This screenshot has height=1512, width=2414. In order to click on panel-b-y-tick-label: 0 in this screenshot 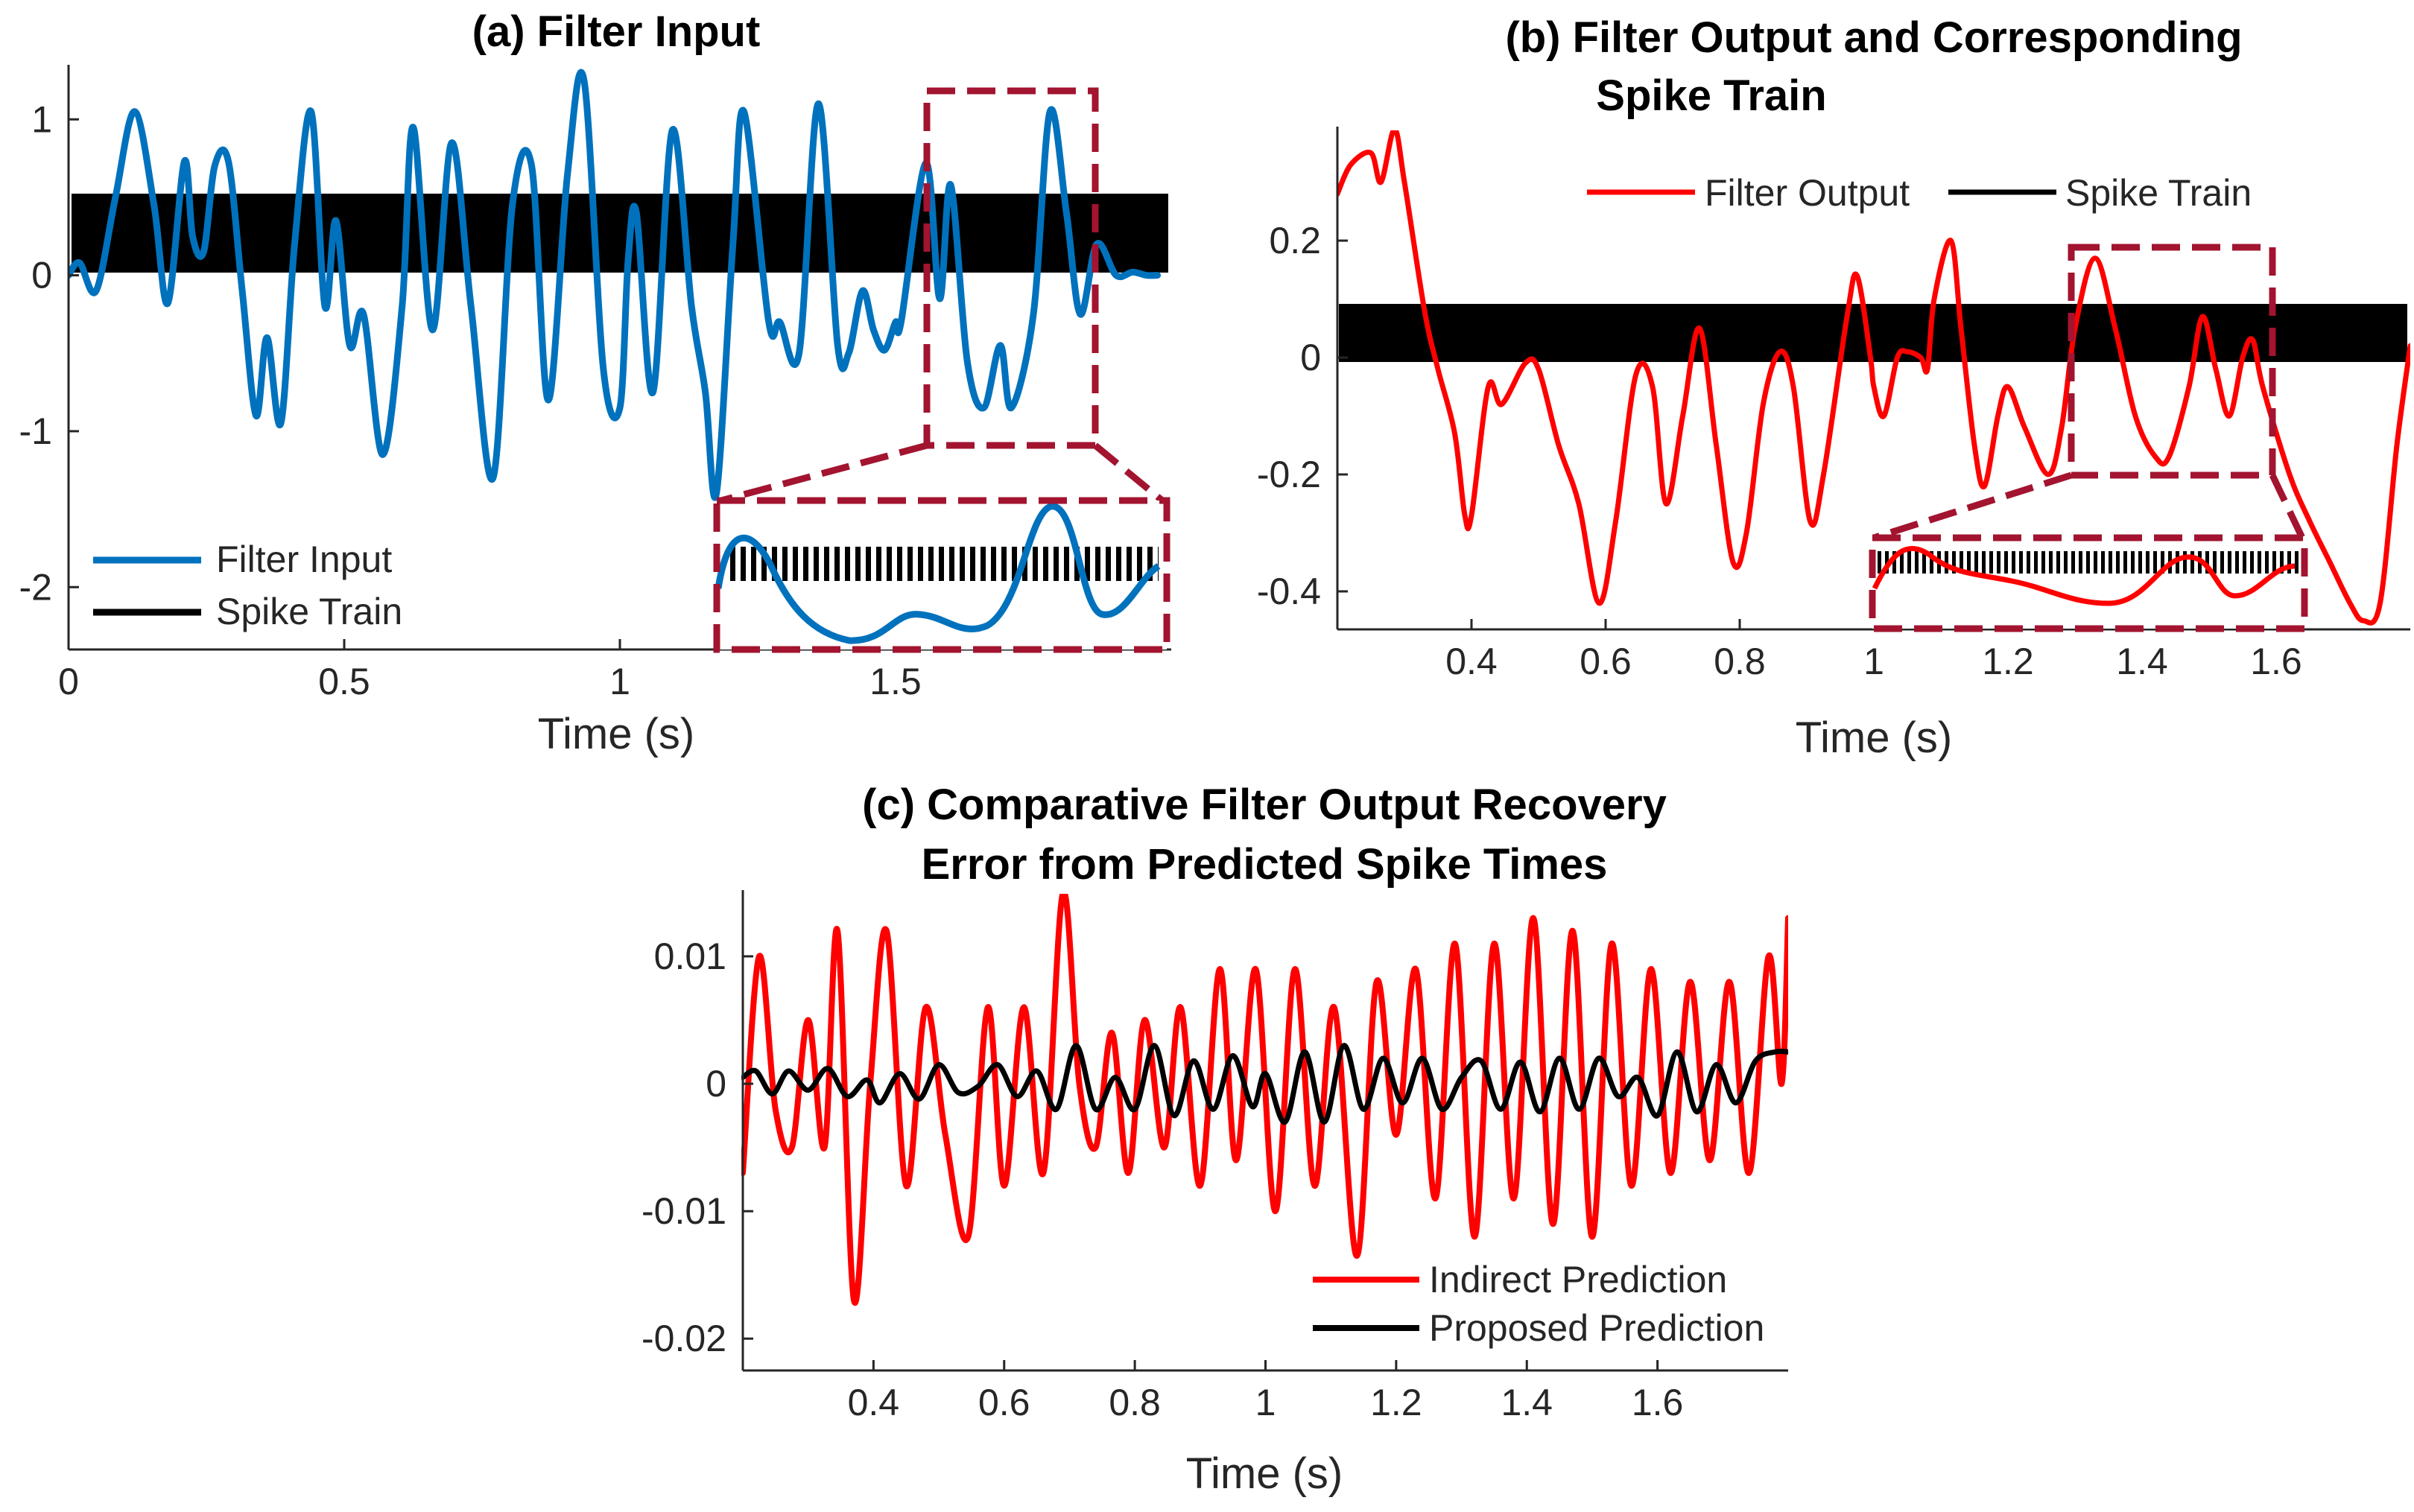, I will do `click(1310, 357)`.